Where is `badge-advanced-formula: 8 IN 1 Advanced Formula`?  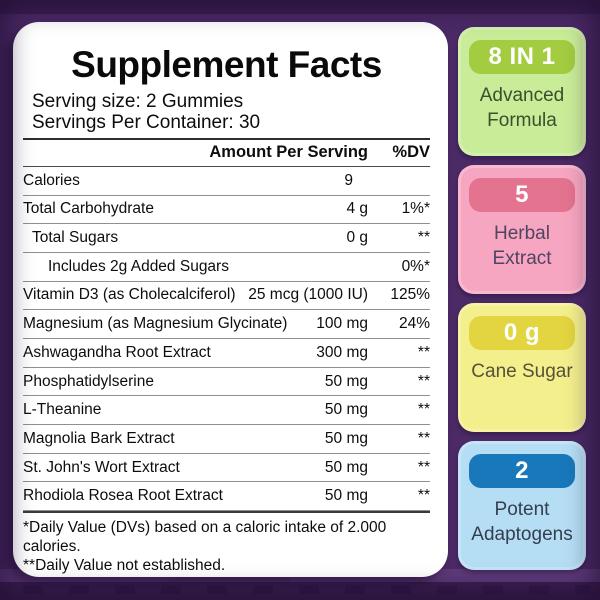
badge-advanced-formula: 8 IN 1 Advanced Formula is located at coordinates (522, 91).